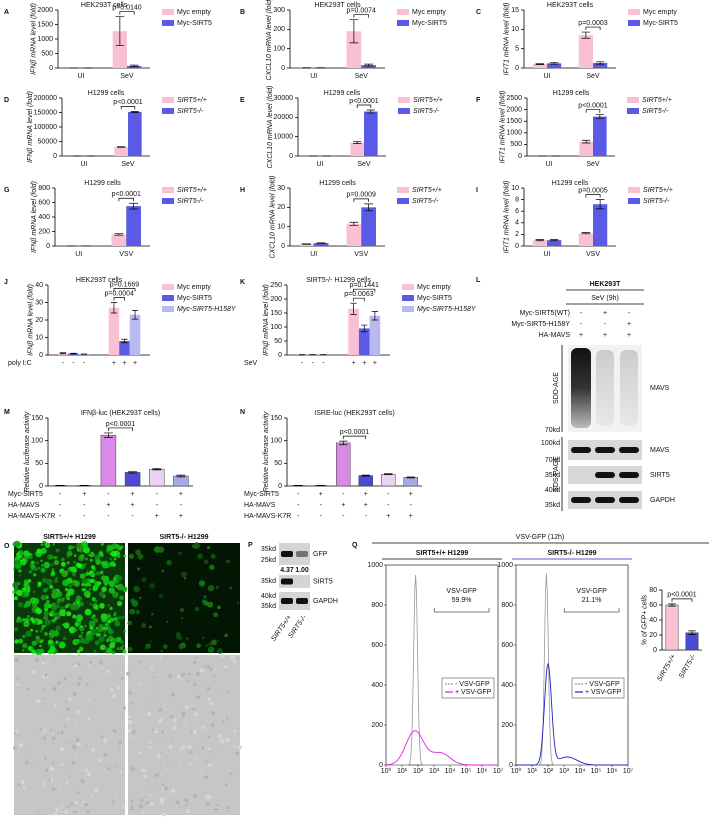  I want to click on x-tick-label: VSV, so click(361, 254).